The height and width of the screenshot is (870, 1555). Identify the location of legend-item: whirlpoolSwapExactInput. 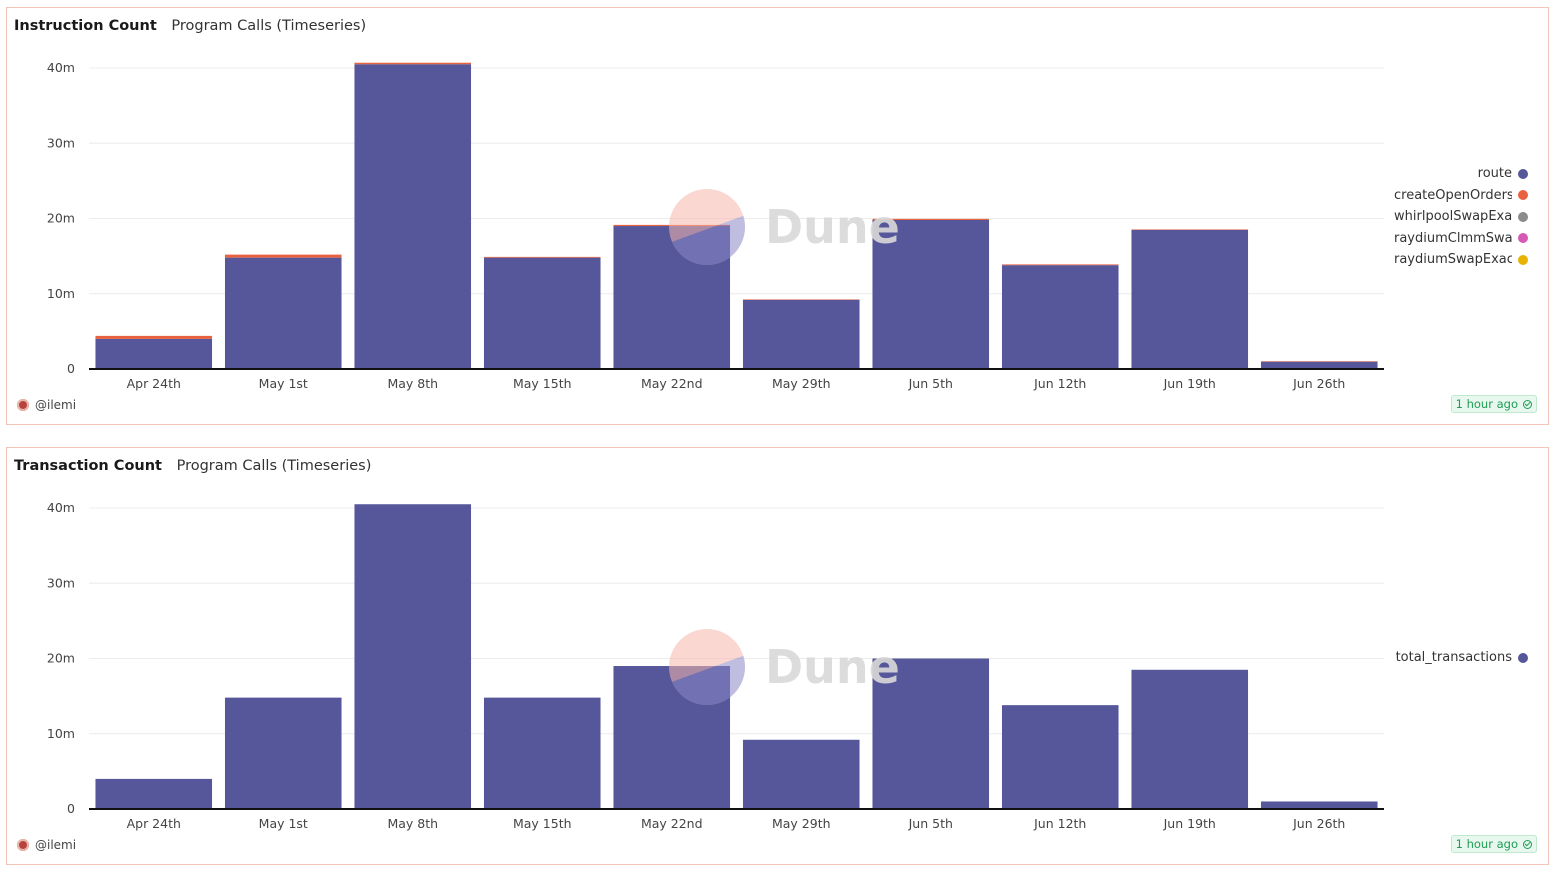
(1461, 217).